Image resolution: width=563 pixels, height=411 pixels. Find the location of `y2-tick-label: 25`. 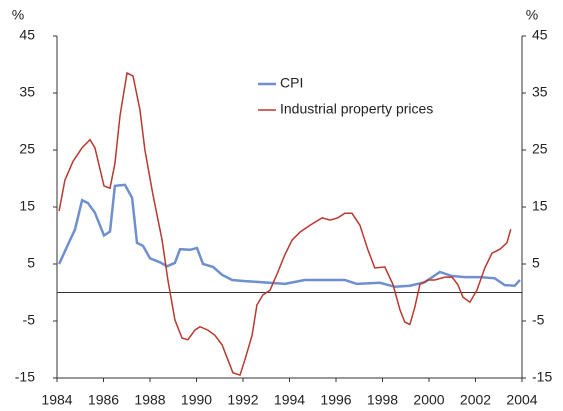

y2-tick-label: 25 is located at coordinates (540, 149).